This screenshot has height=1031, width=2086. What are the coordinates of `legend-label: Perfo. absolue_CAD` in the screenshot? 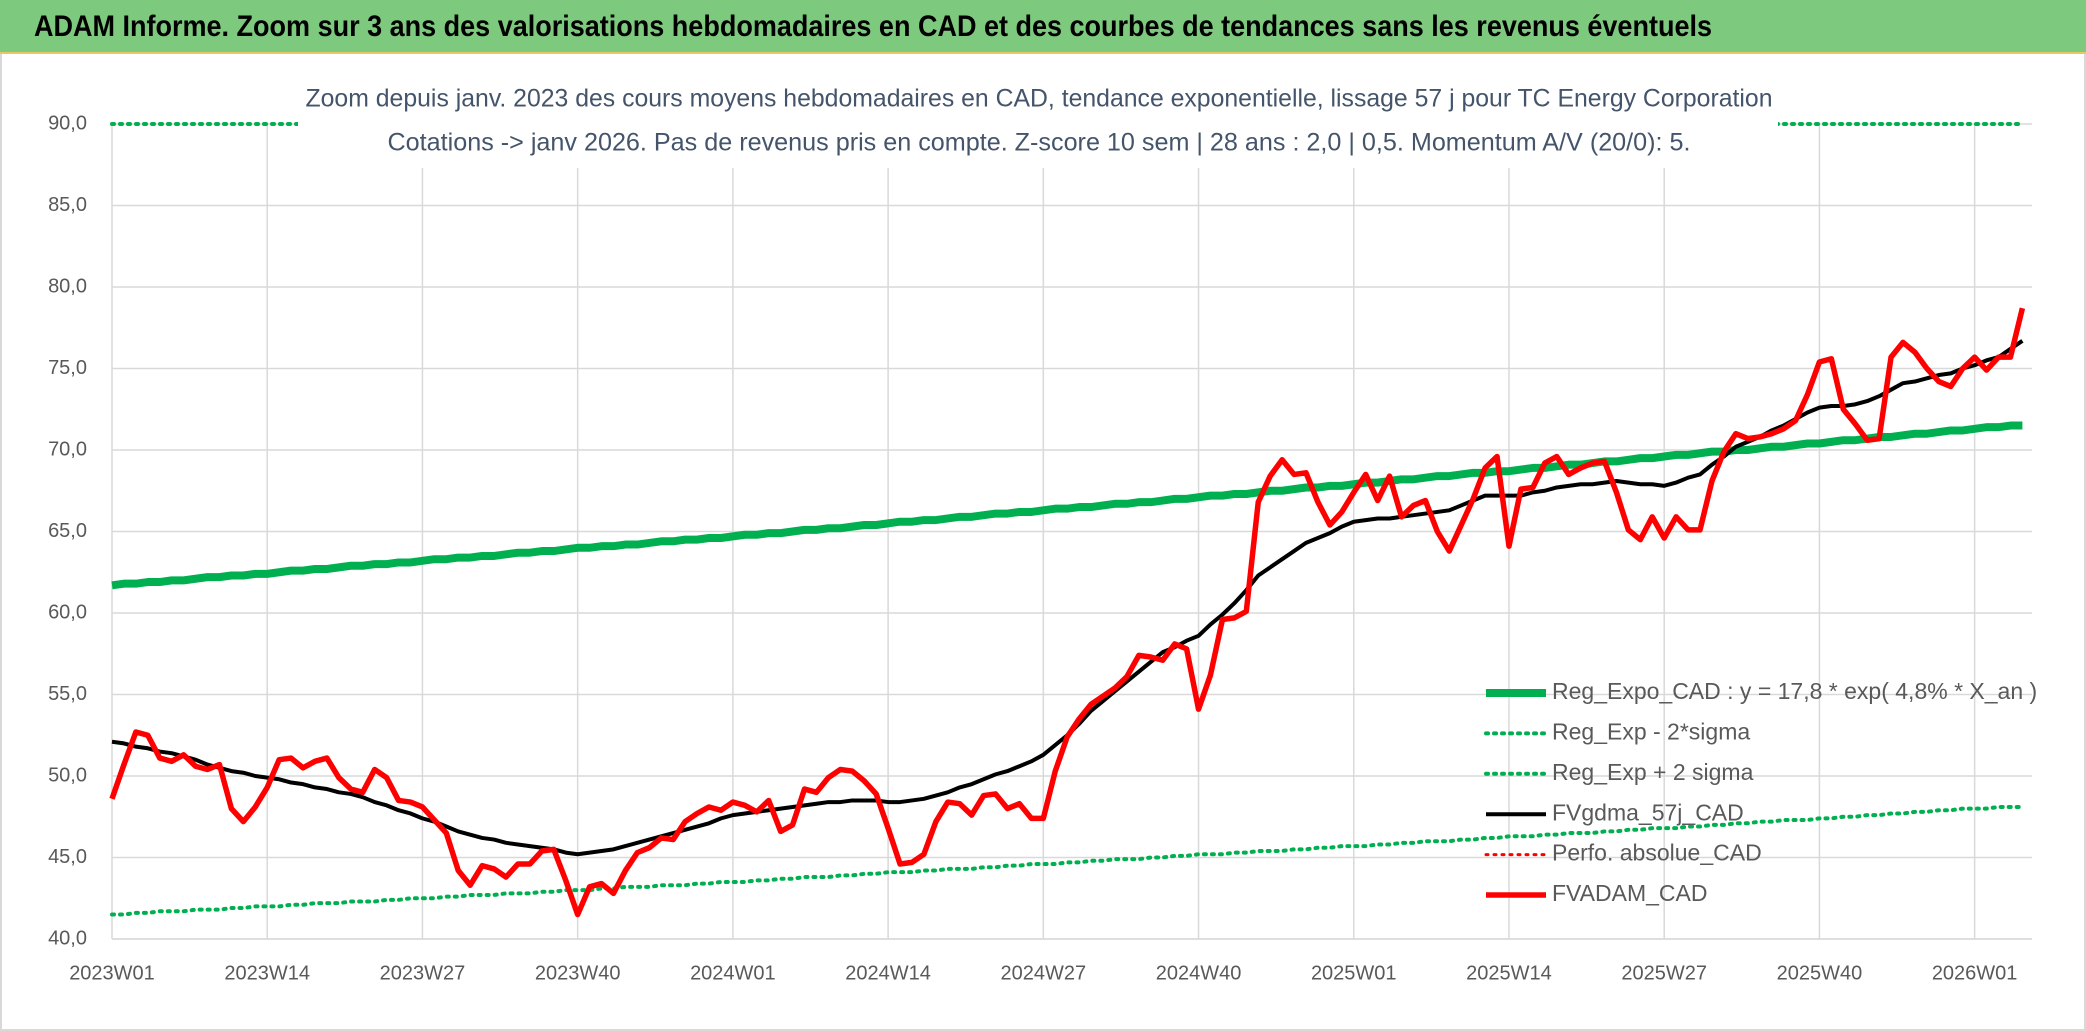 It's located at (1657, 853).